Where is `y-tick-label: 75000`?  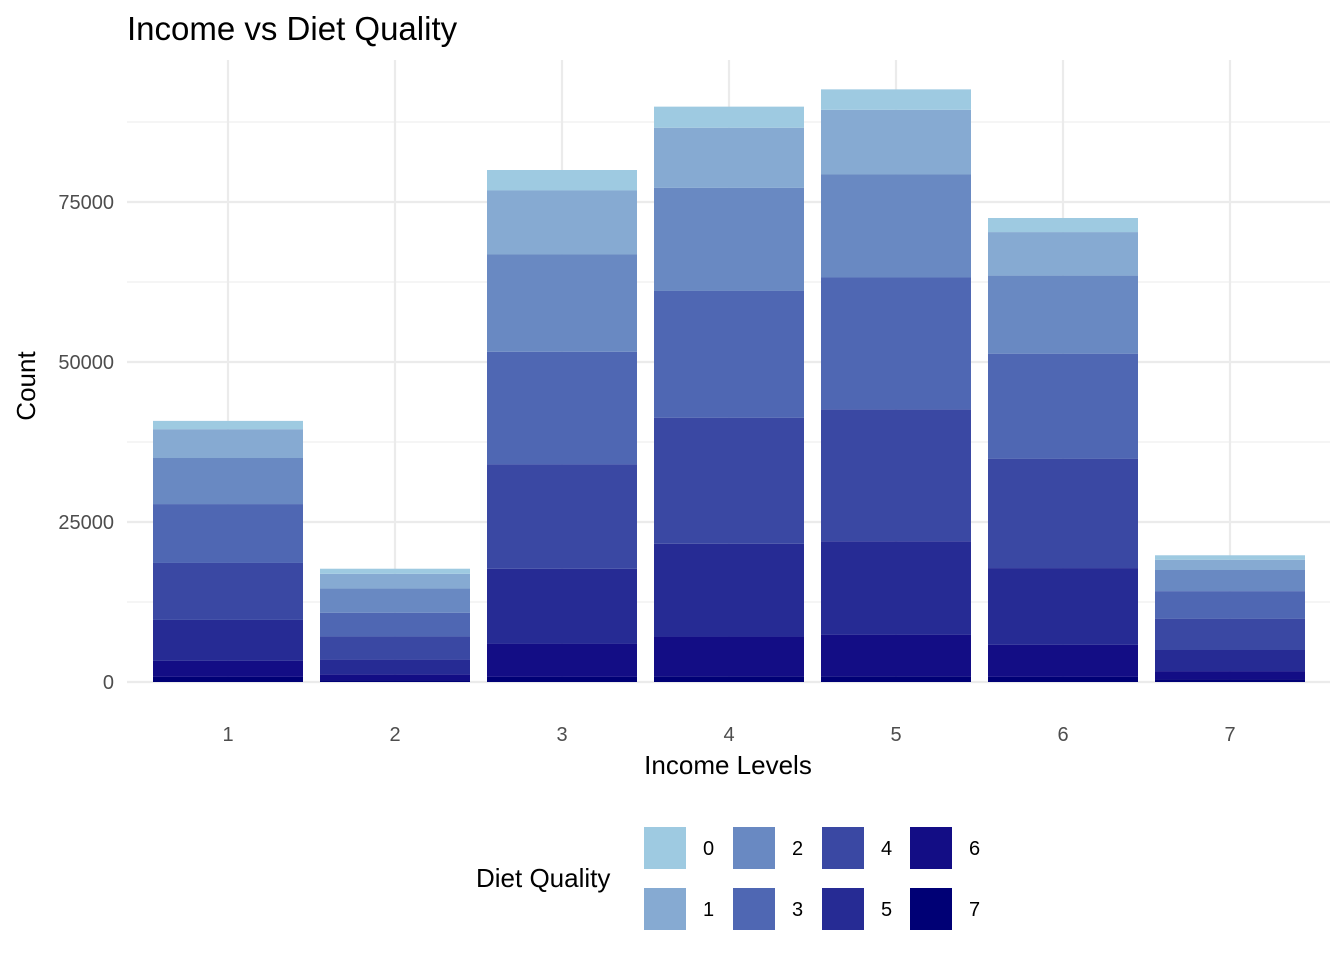
y-tick-label: 75000 is located at coordinates (86, 203).